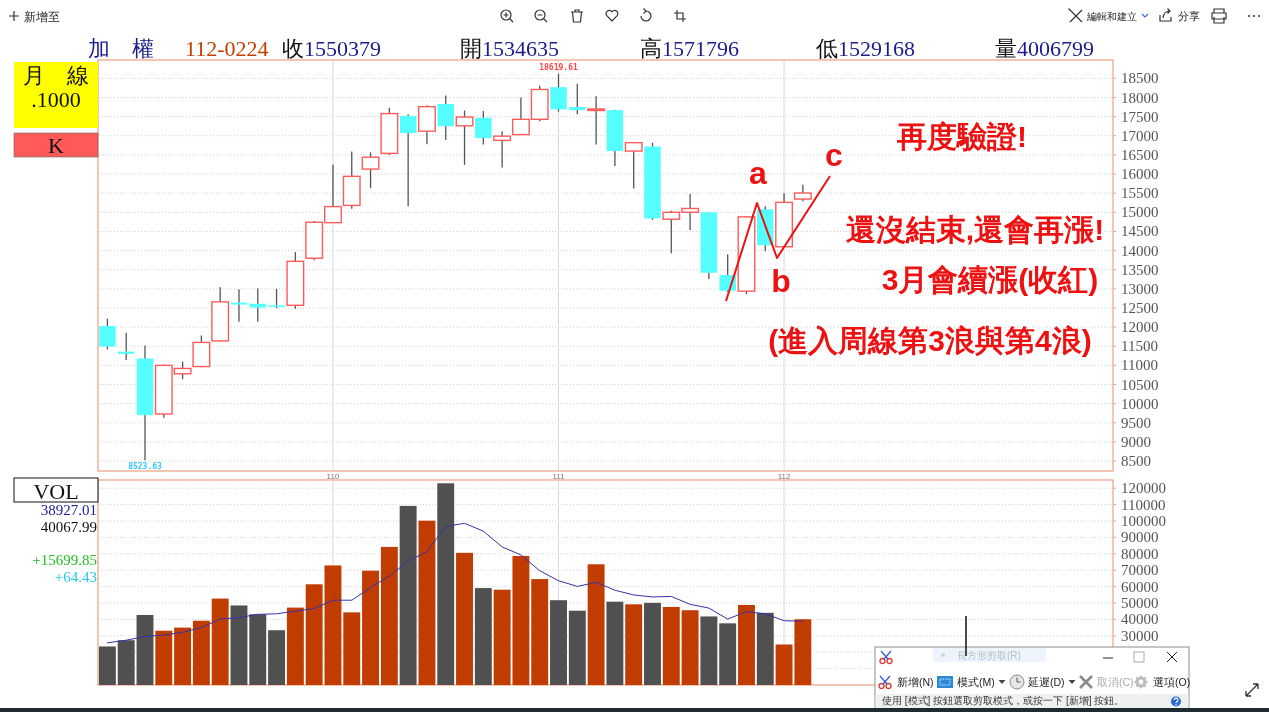 This screenshot has height=712, width=1269. Describe the element at coordinates (1140, 403) in the screenshot. I see `y-tick-label: 10000` at that location.